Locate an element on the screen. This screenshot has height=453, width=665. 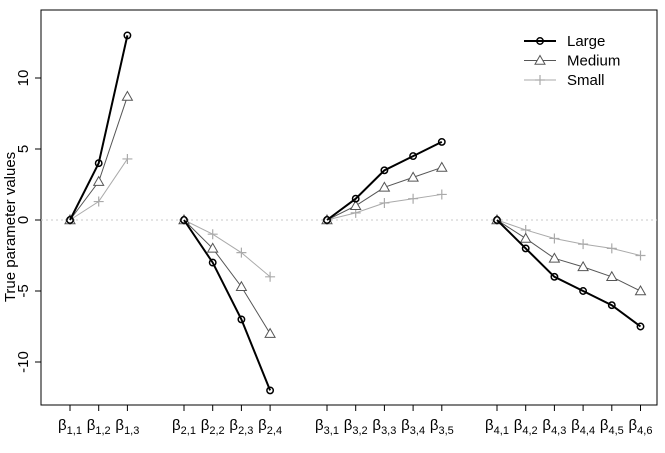
x-tick-label: β1,1 is located at coordinates (70, 427).